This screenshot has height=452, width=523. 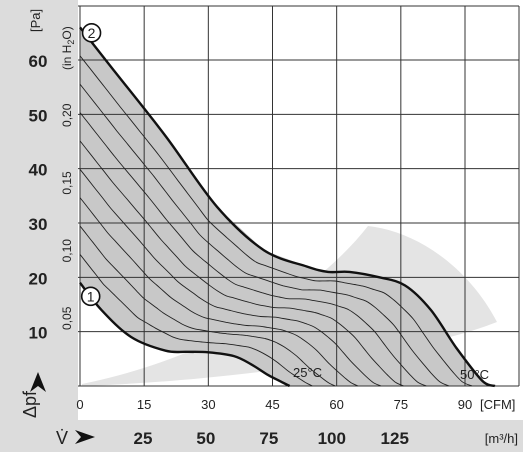 What do you see at coordinates (401, 404) in the screenshot?
I see `x-tick-label-cfm: 75` at bounding box center [401, 404].